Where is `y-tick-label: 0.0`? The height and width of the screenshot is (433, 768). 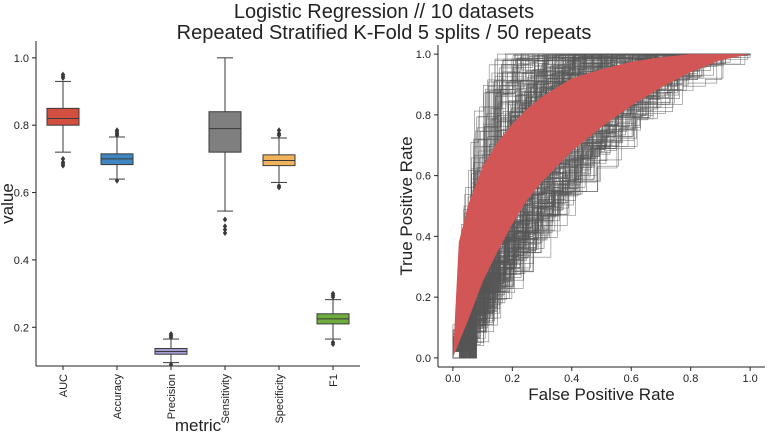 y-tick-label: 0.0 is located at coordinates (423, 359).